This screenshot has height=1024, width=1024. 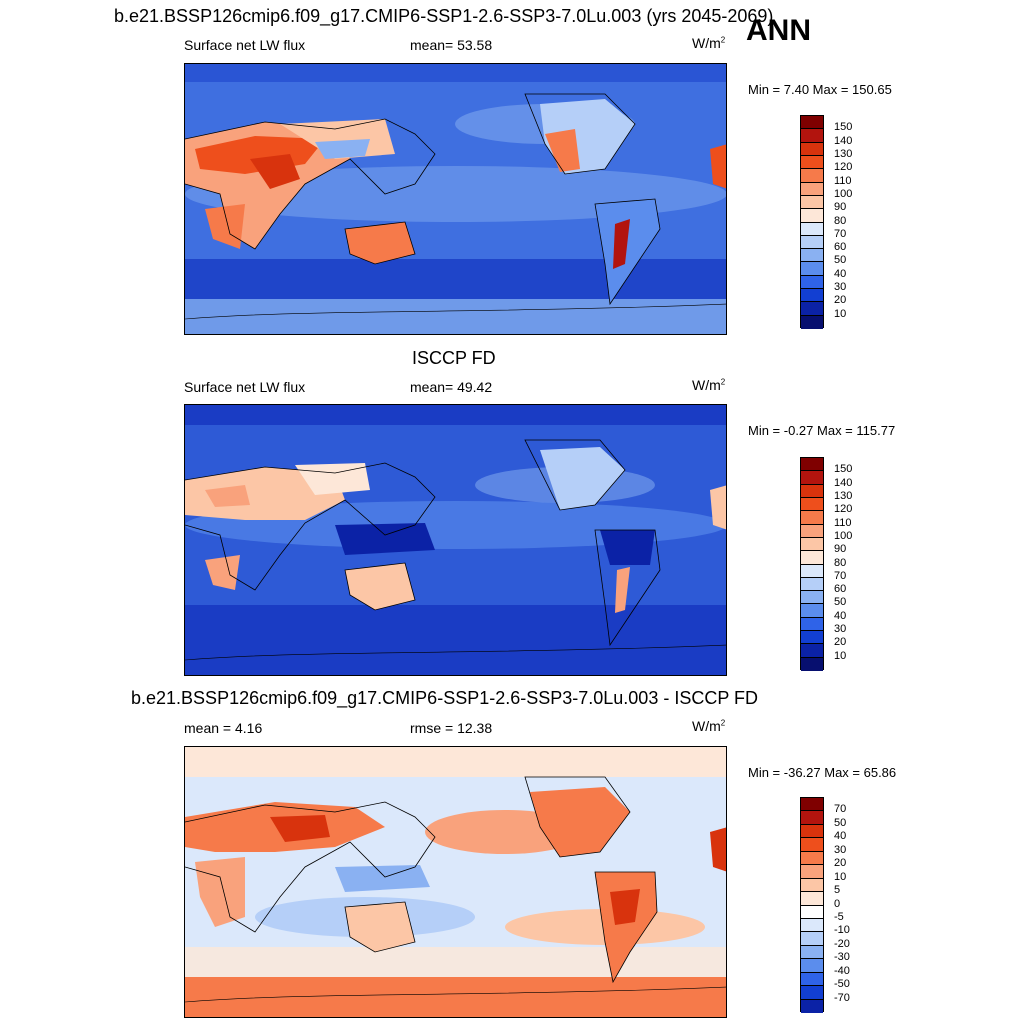 I want to click on panel-top-mean: mean= 53.58, so click(x=451, y=45).